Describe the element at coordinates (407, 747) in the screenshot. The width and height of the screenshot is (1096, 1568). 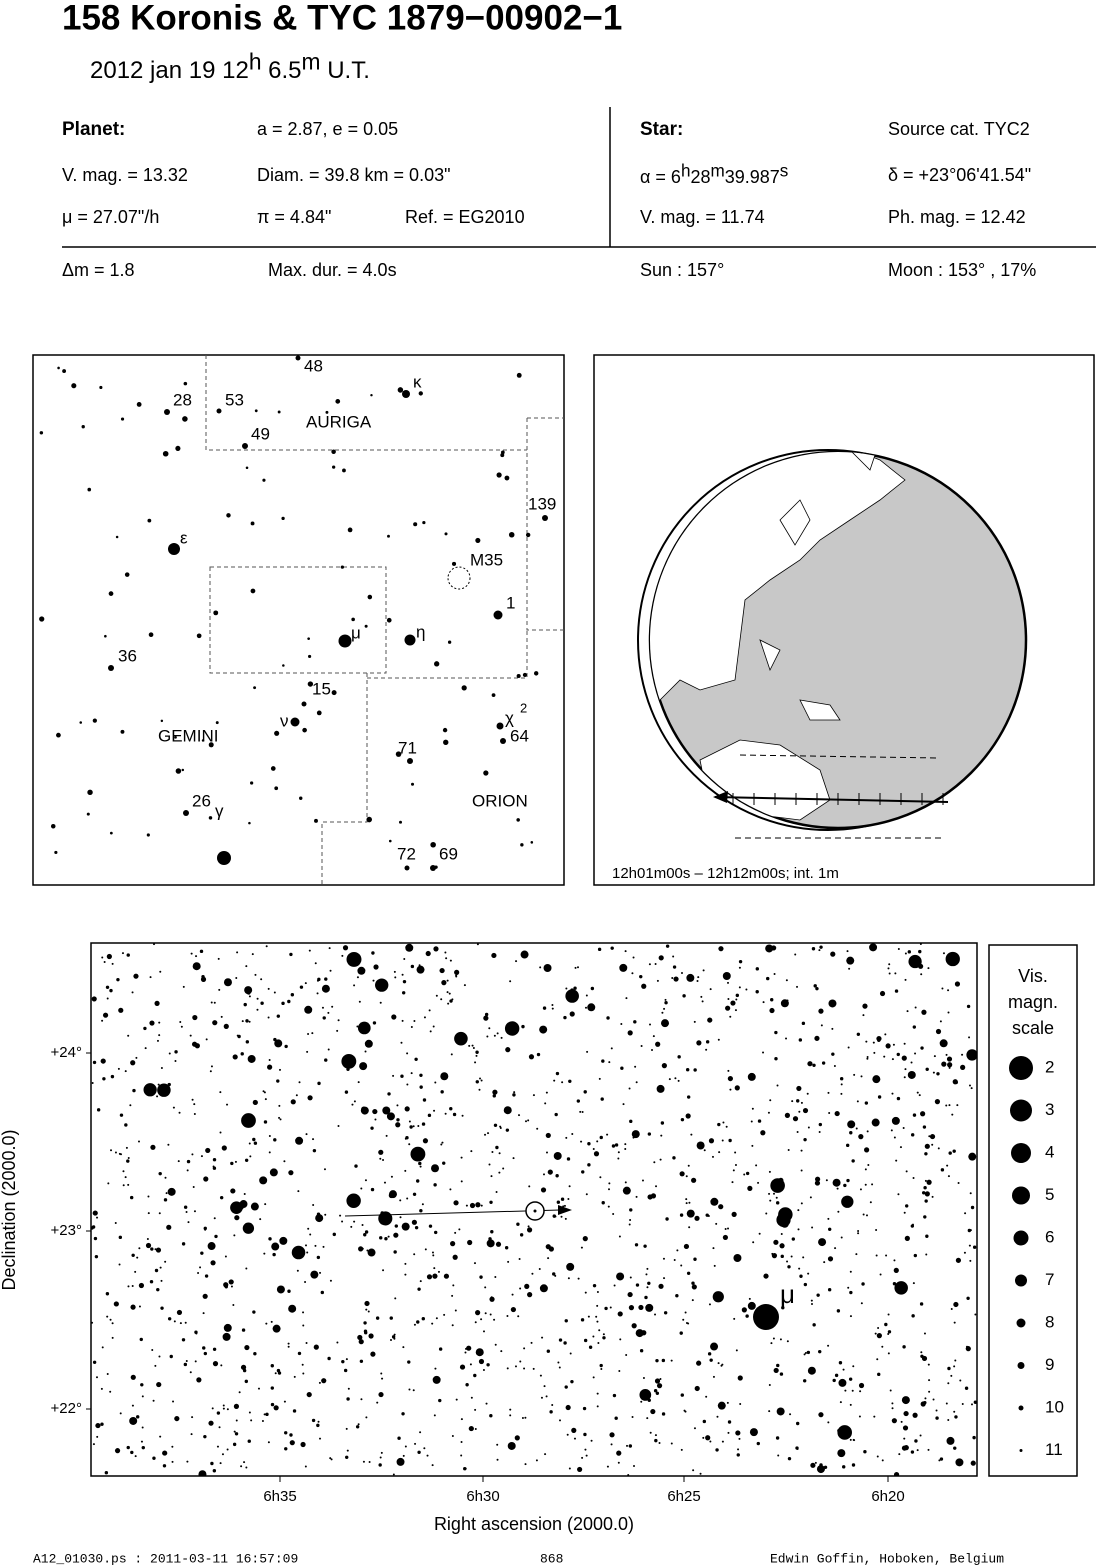
I see `finder-label: 71` at that location.